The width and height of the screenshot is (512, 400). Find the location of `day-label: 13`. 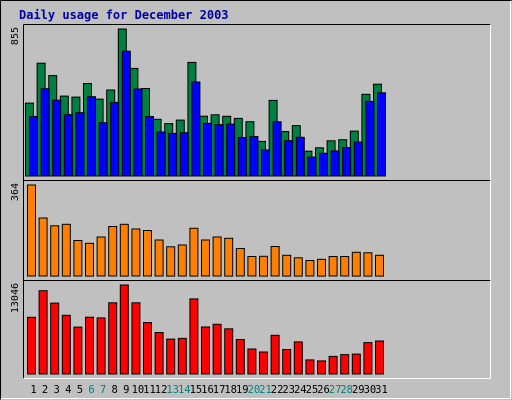

day-label: 13 is located at coordinates (172, 390).